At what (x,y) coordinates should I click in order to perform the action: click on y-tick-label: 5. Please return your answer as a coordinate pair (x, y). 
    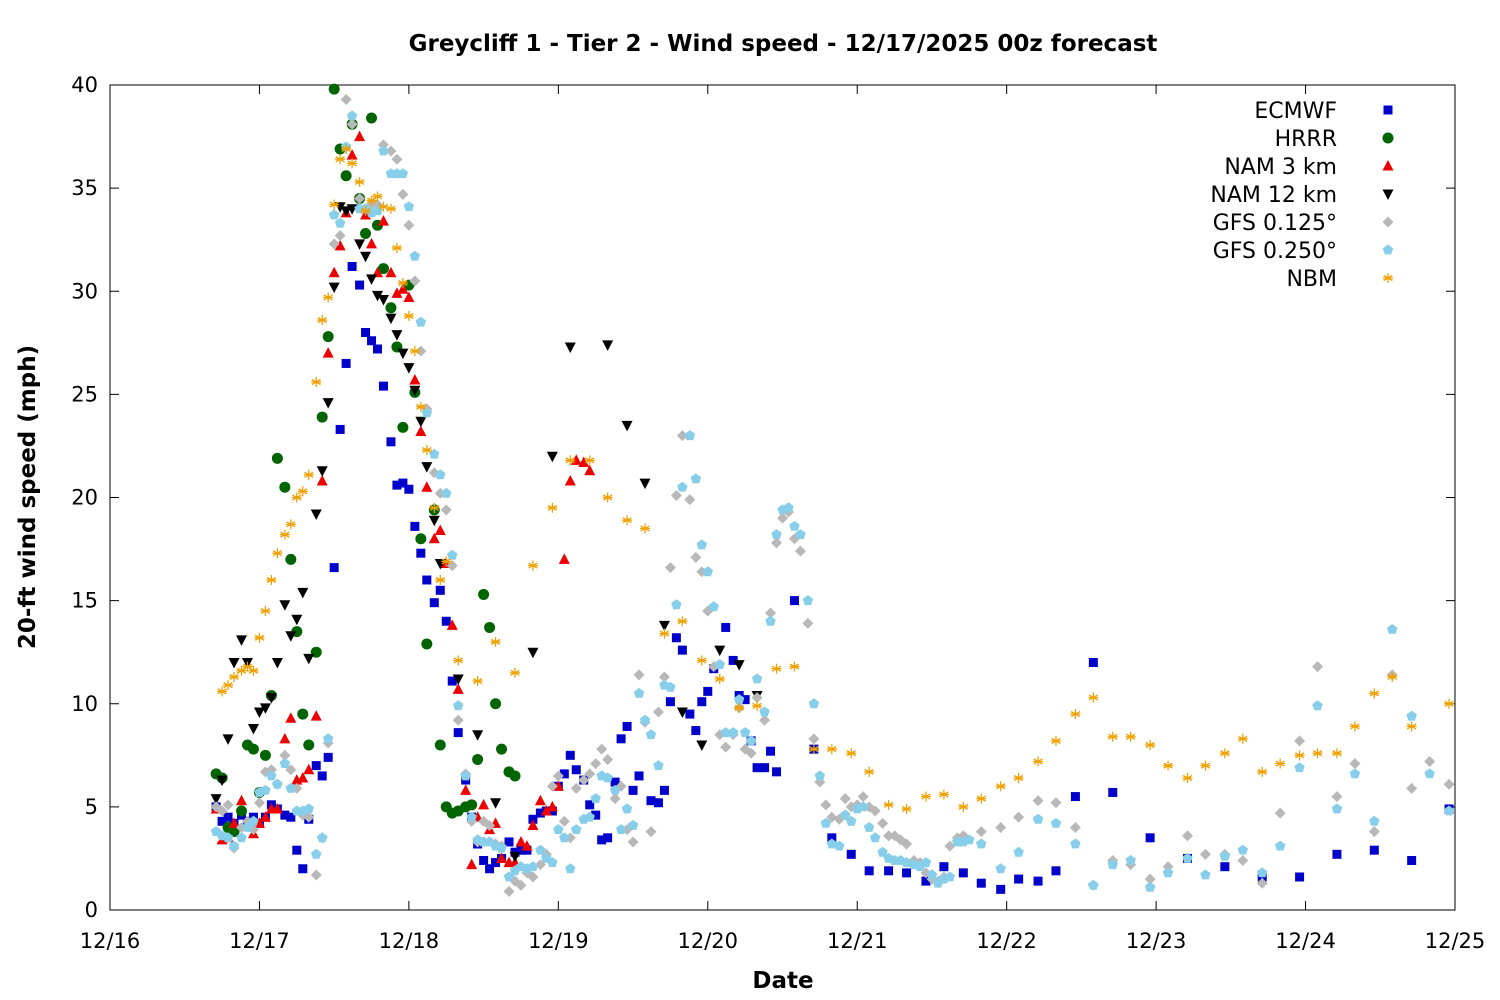
    Looking at the image, I should click on (91, 807).